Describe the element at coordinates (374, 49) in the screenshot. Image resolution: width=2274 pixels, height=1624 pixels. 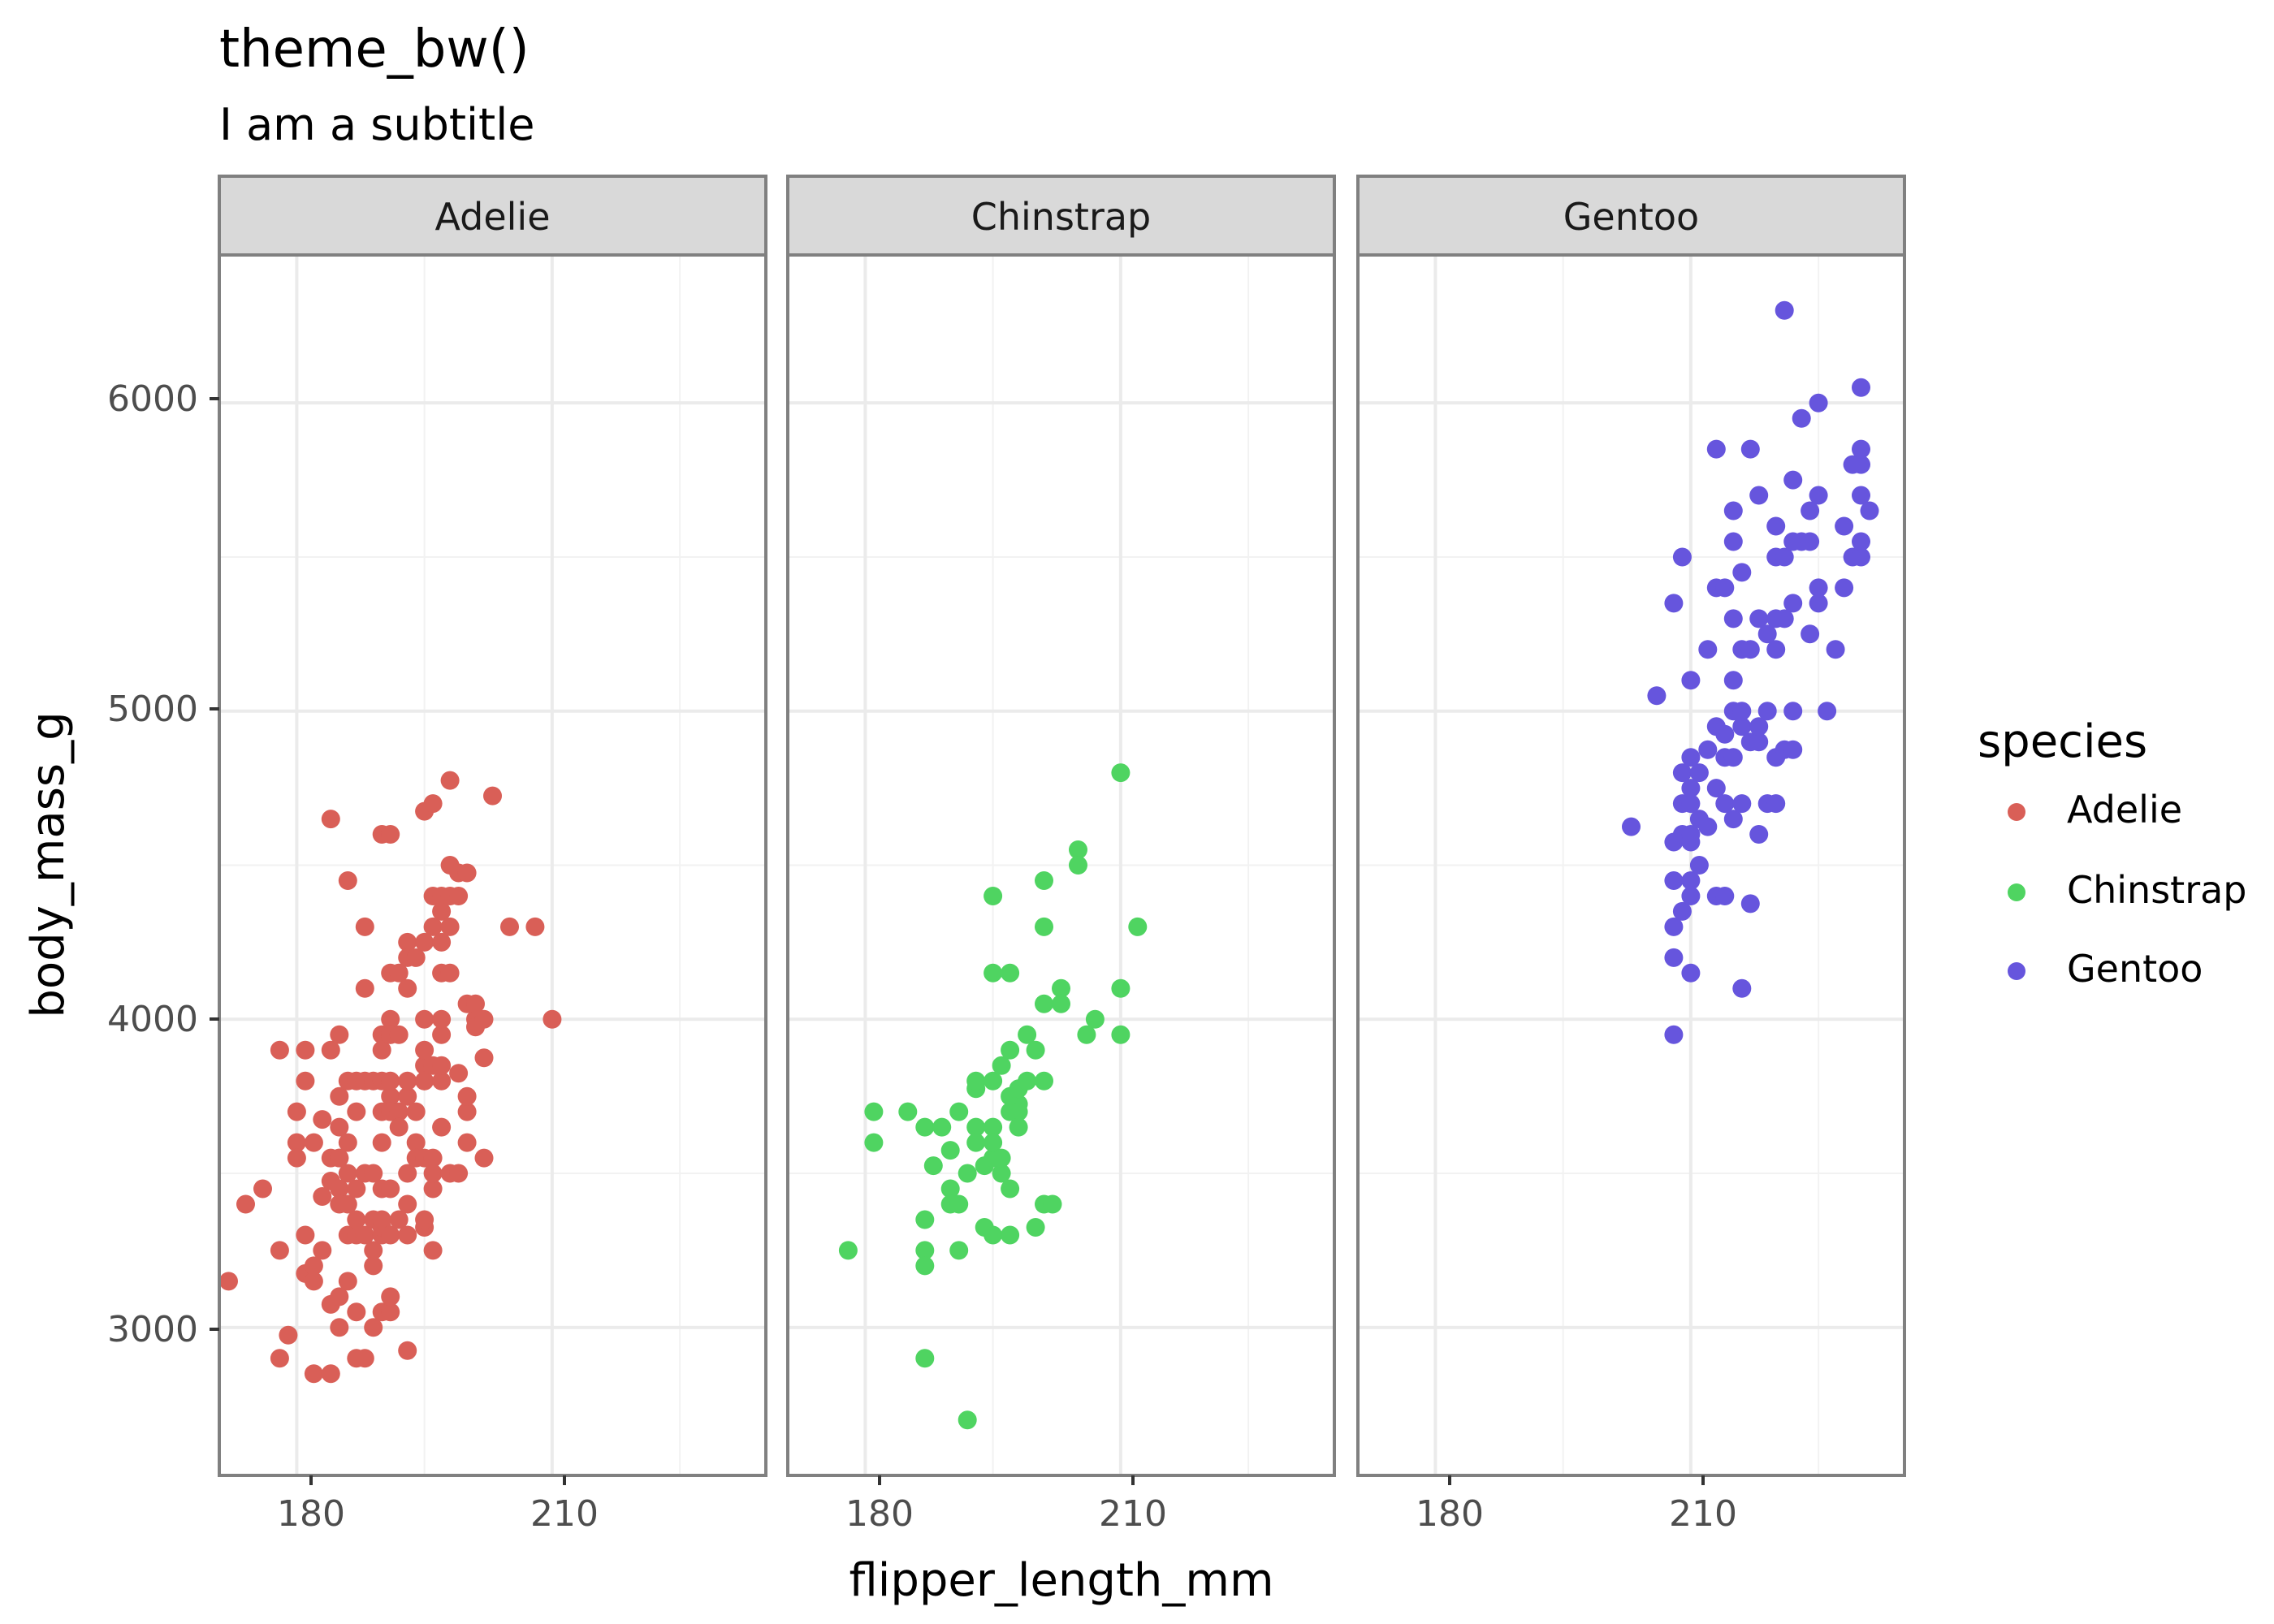
I see `chart-title: theme_bw()` at that location.